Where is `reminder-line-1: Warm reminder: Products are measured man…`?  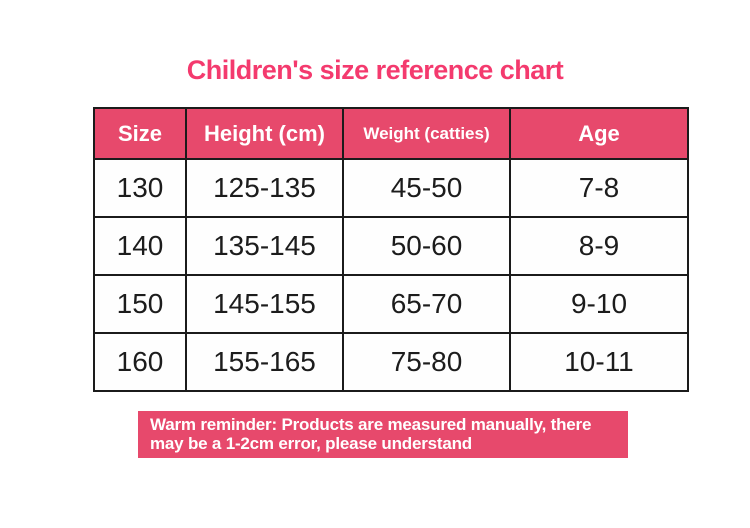
reminder-line-1: Warm reminder: Products are measured man… is located at coordinates (371, 424).